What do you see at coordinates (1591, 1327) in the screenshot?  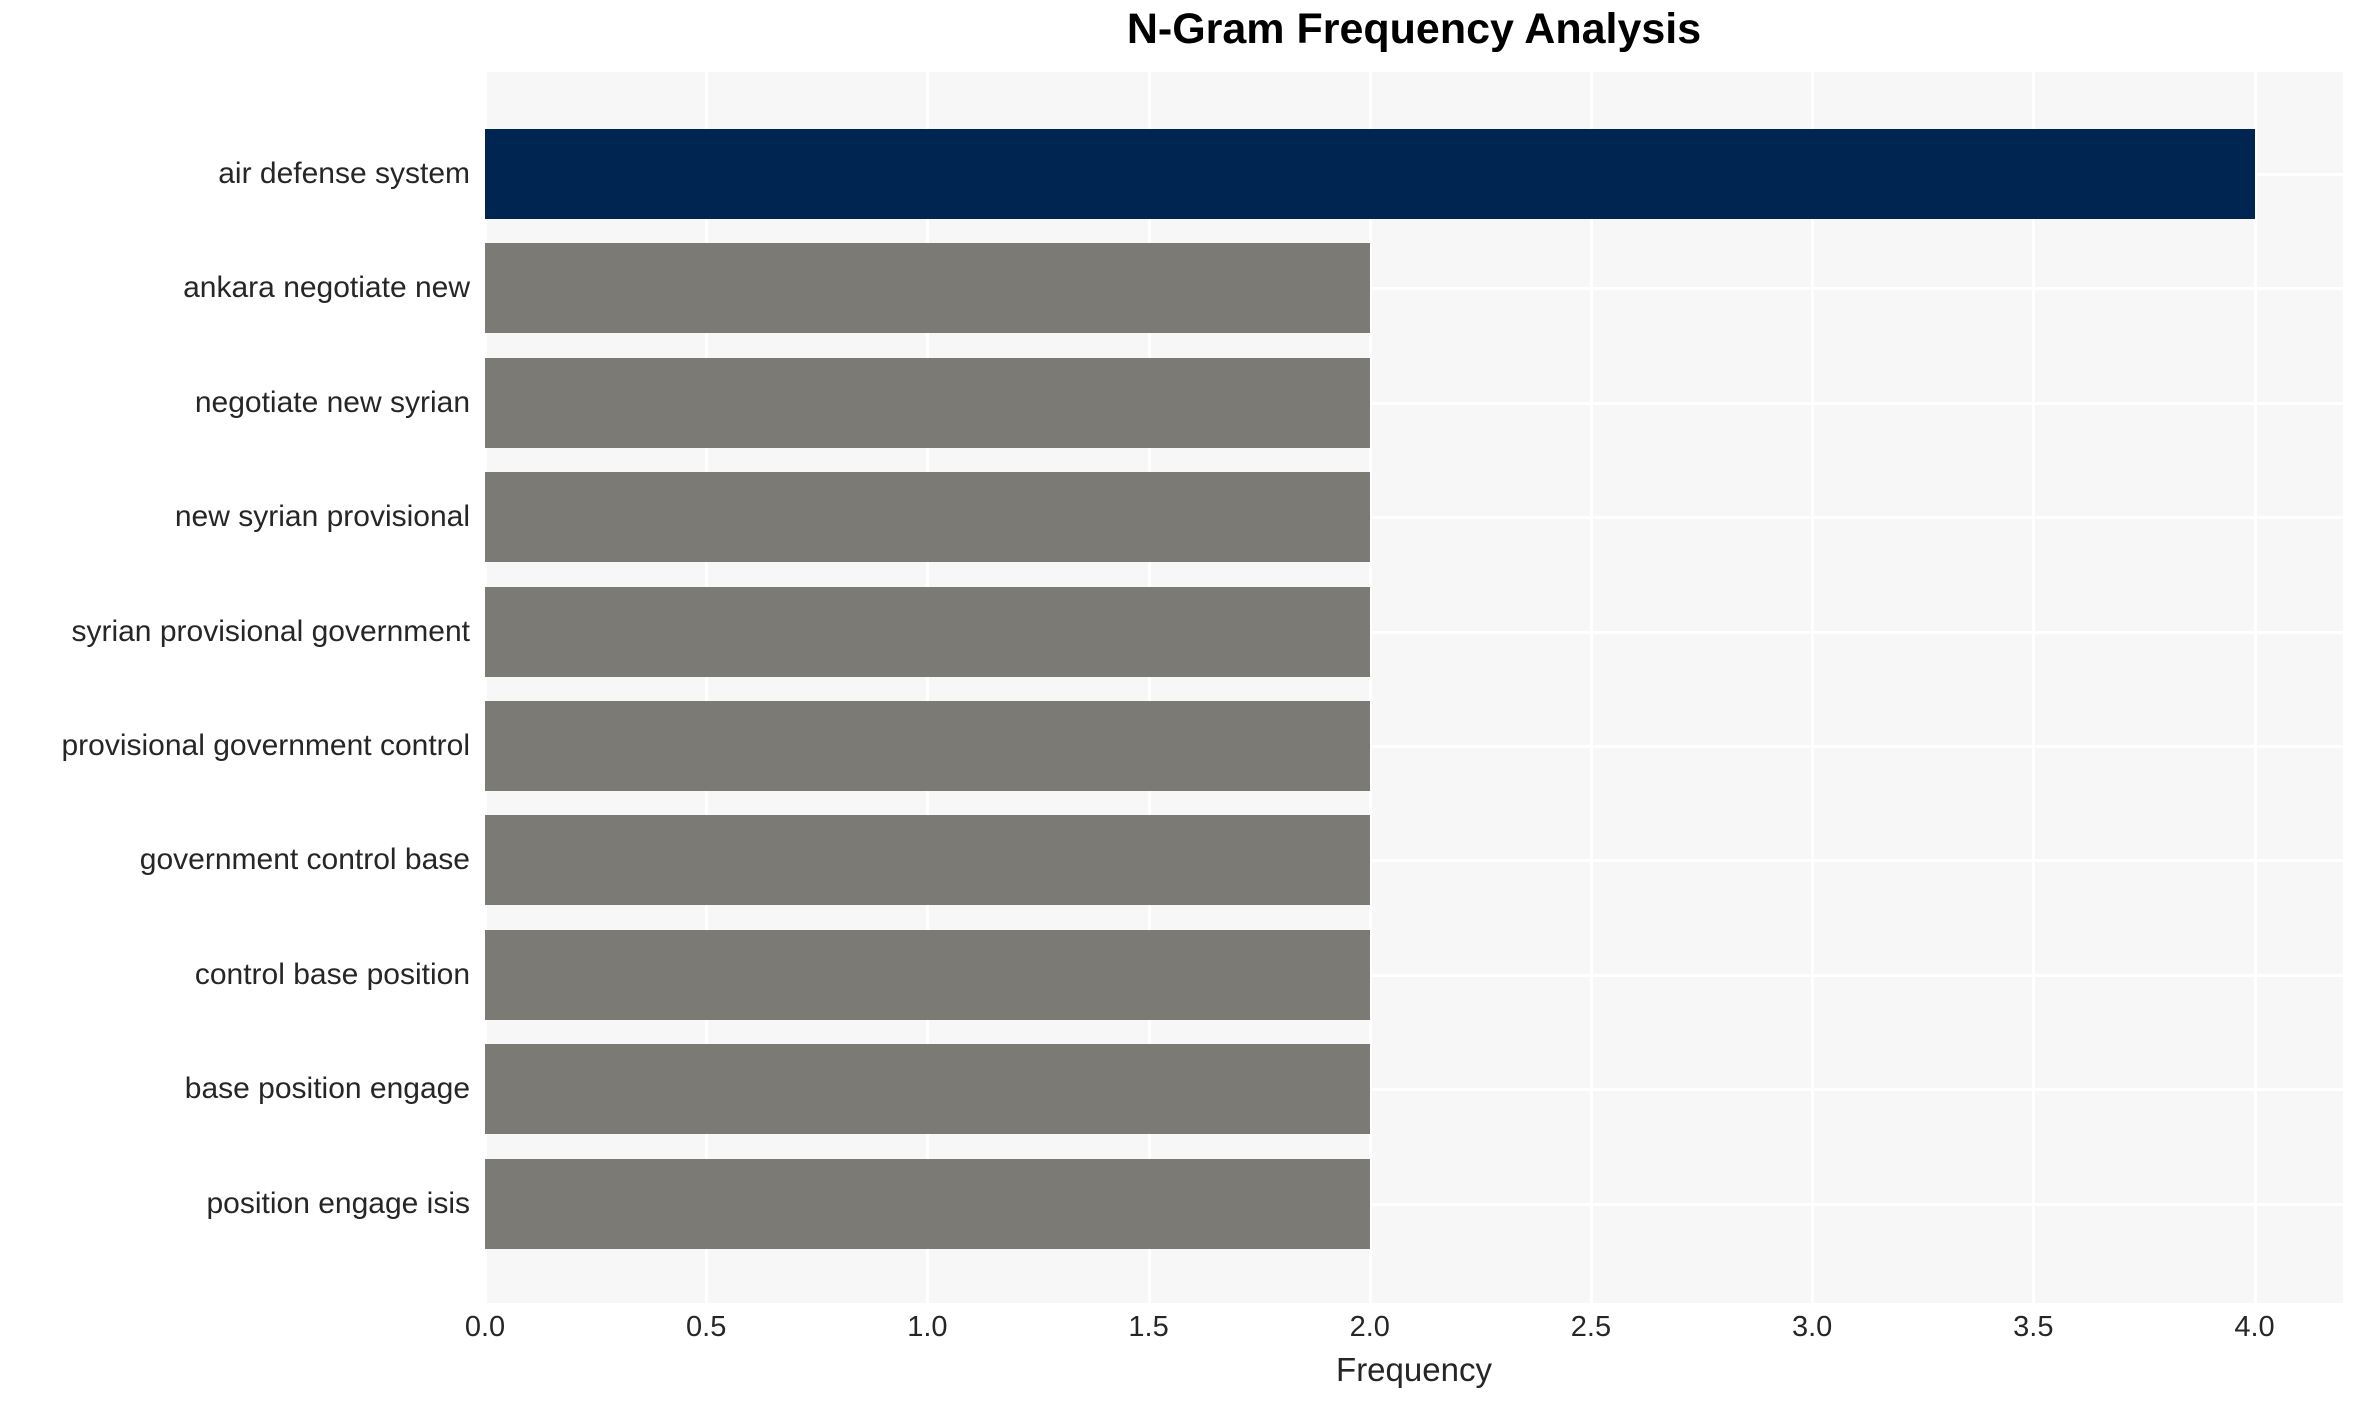 I see `x-tick-label: 2.5` at bounding box center [1591, 1327].